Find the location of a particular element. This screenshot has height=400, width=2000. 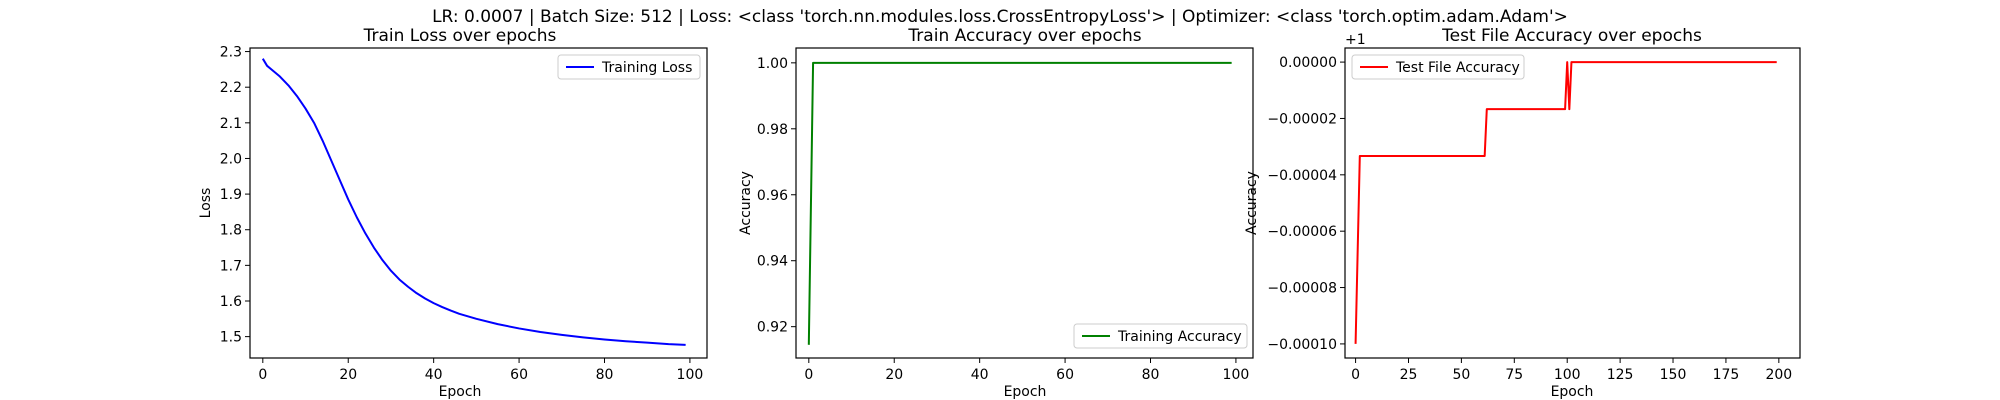

legend: Training Accuracy is located at coordinates (1160, 336).